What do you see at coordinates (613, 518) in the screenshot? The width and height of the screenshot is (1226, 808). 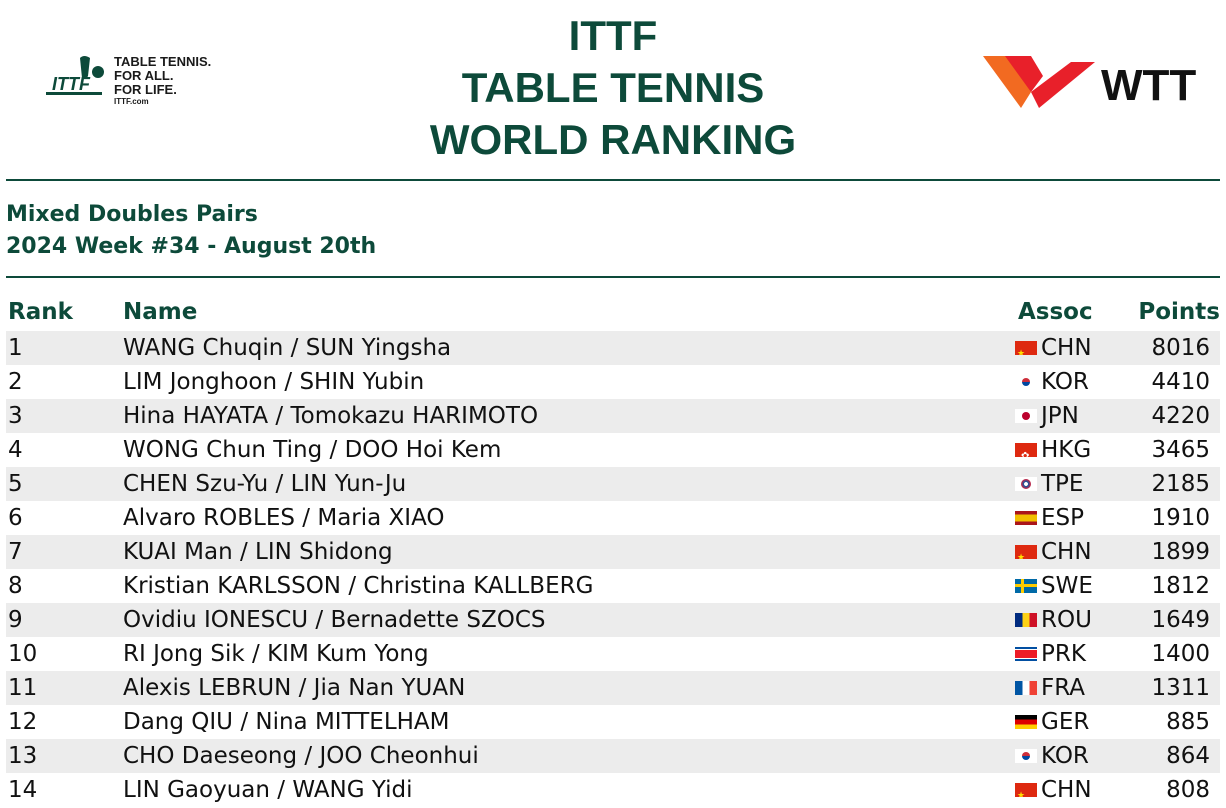 I see `table-row: 6 Alvaro ROBLES / Maria XIAO ESP 1910` at bounding box center [613, 518].